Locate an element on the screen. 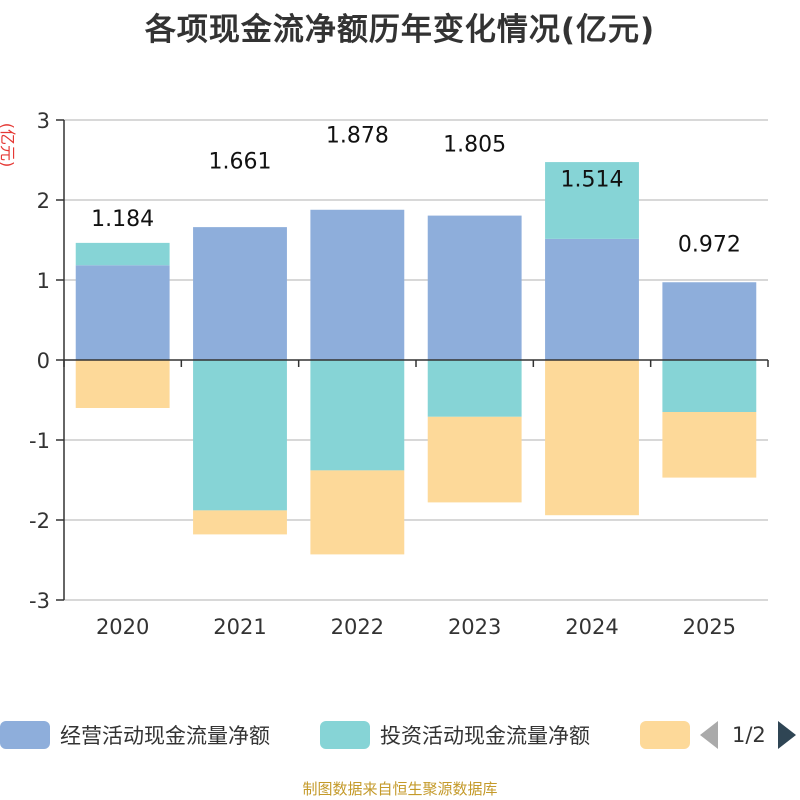 The image size is (800, 800). bar-series-2-2024 is located at coordinates (592, 438).